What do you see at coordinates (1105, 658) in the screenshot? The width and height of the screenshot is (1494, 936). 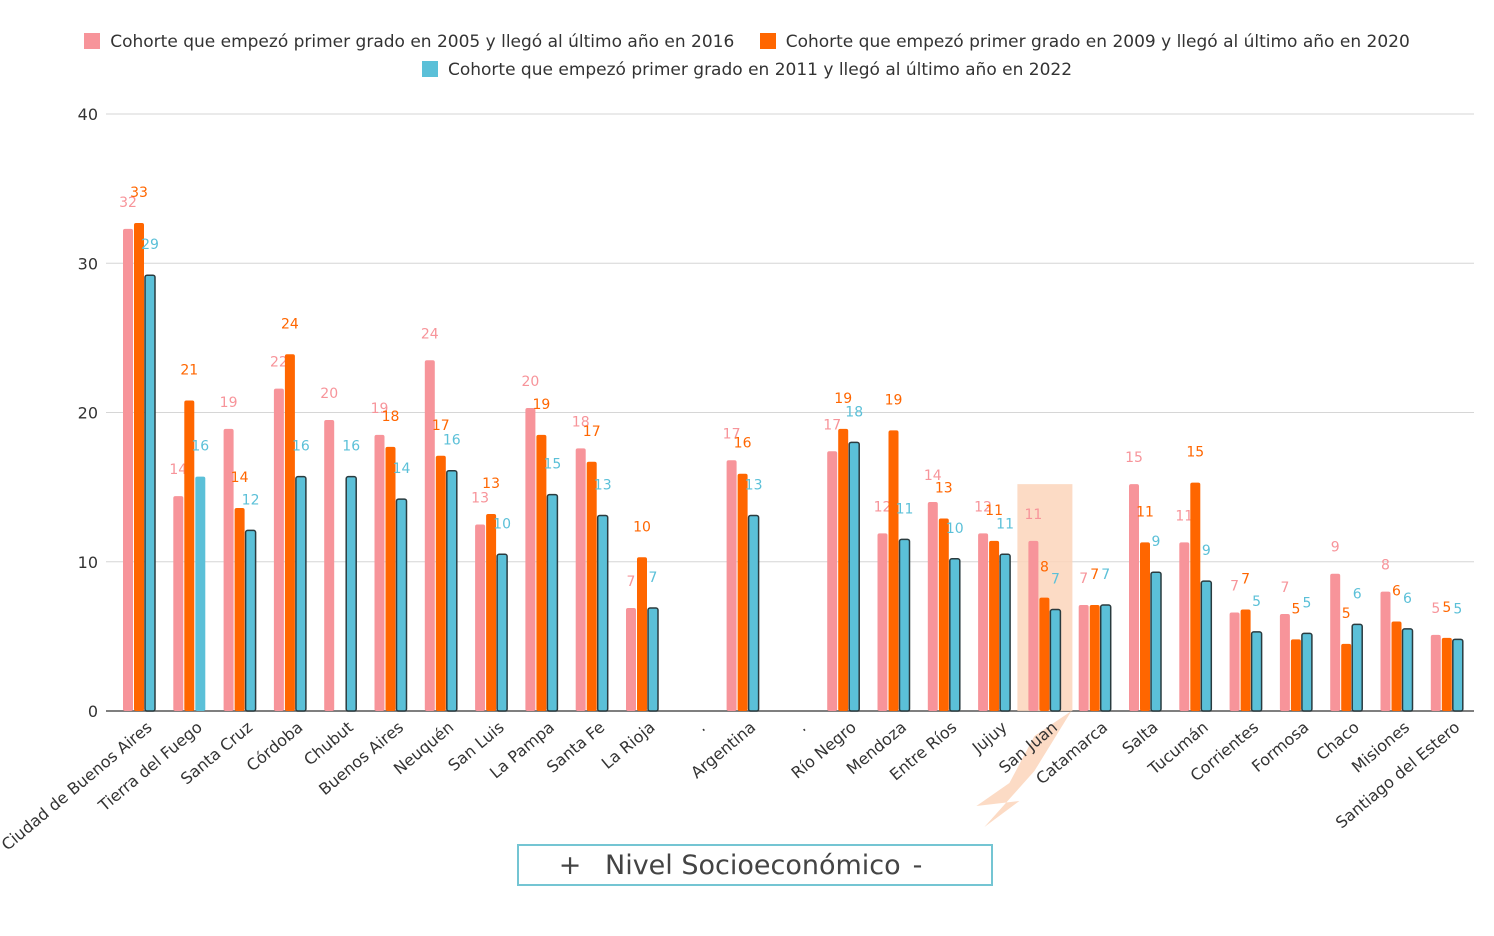 I see `bar-s2-c19` at bounding box center [1105, 658].